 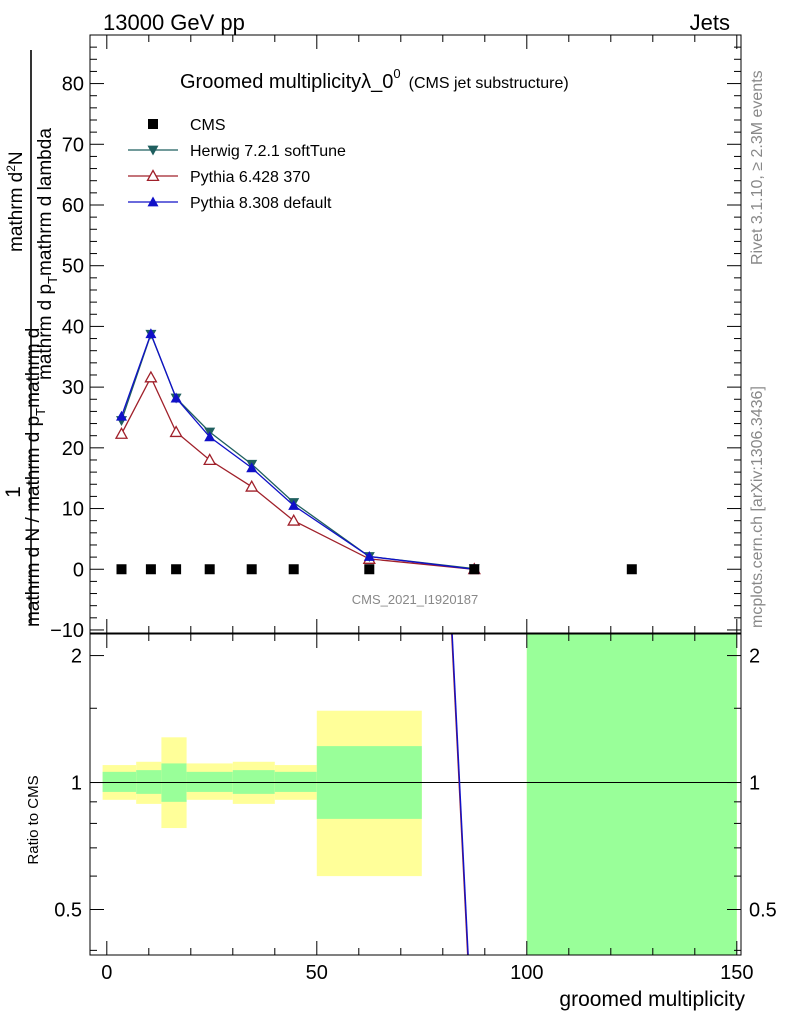 What do you see at coordinates (754, 657) in the screenshot?
I see `ratio-ytick-label-right: 2` at bounding box center [754, 657].